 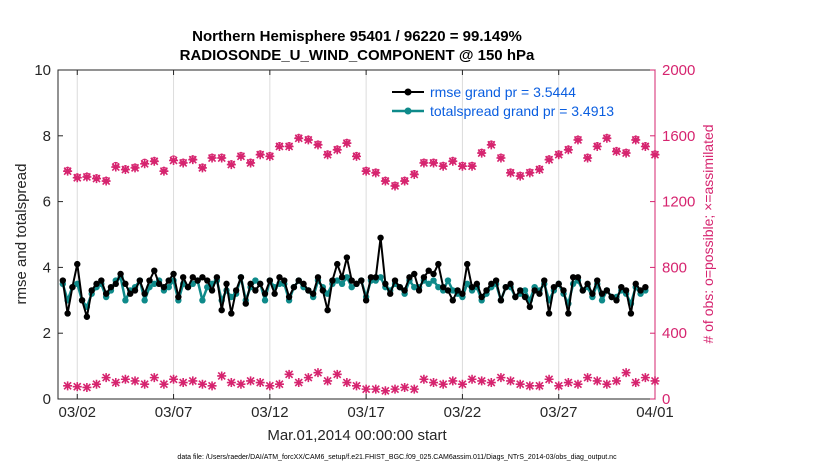 I want to click on rmse-series, so click(x=354, y=277).